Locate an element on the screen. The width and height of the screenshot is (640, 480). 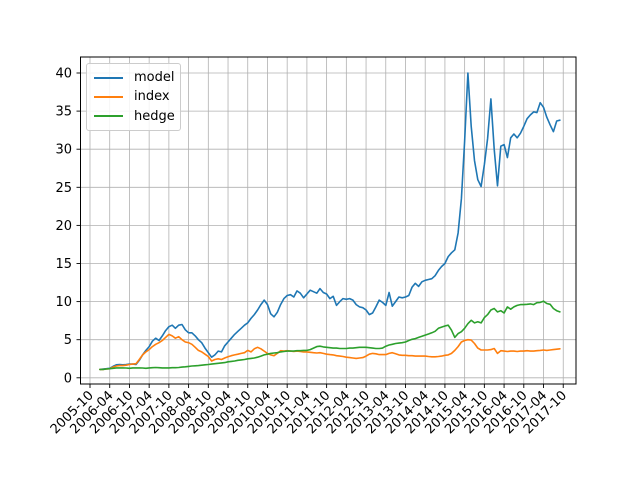
legend-entry-hedge: hedge is located at coordinates (134, 116).